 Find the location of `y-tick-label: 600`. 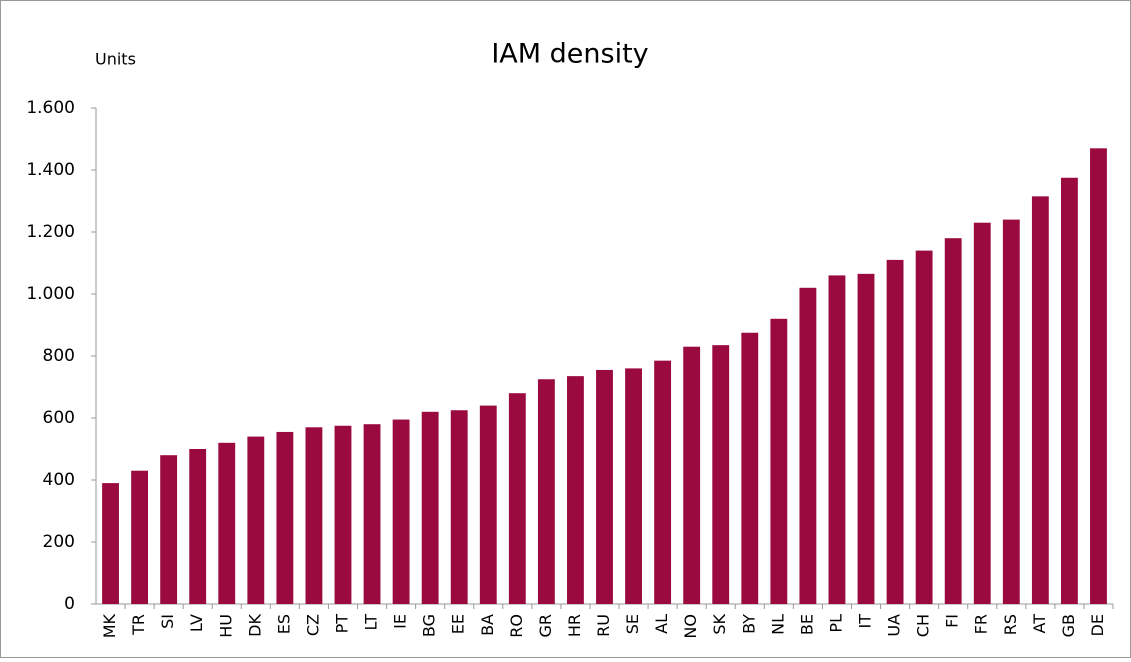

y-tick-label: 600 is located at coordinates (59, 418).